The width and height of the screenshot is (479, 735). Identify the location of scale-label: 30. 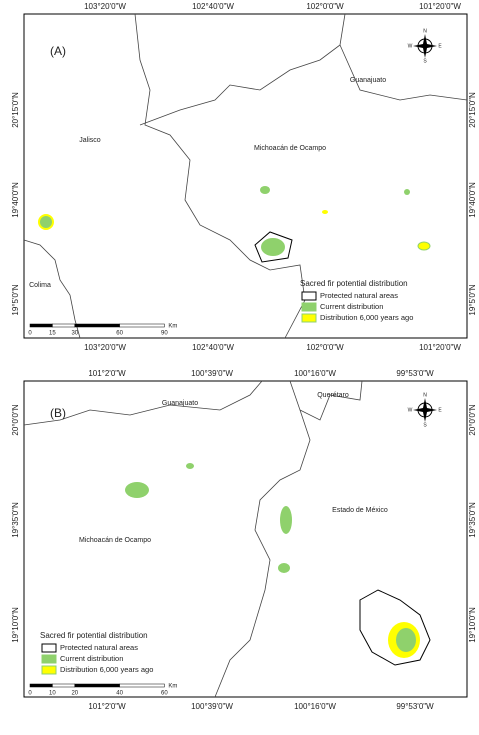
(74, 334).